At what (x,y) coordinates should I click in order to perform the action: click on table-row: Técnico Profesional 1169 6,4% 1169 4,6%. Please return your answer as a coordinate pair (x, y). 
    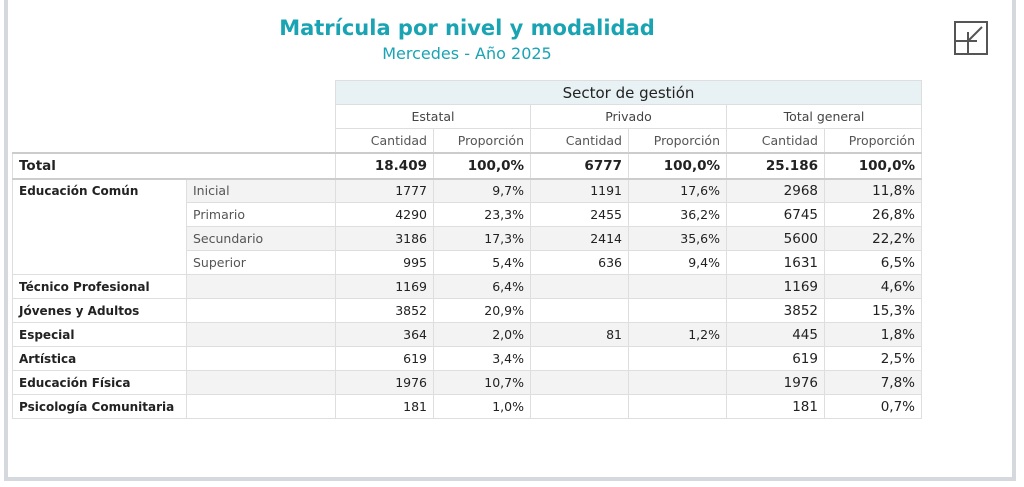
    Looking at the image, I should click on (467, 286).